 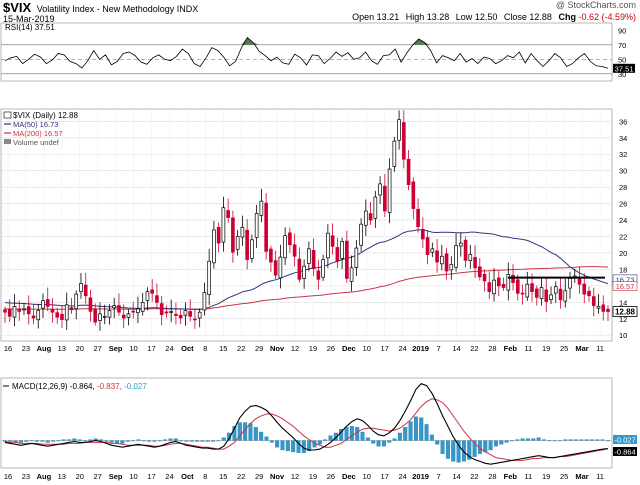 I want to click on macd-date-label: 24, so click(x=402, y=476).